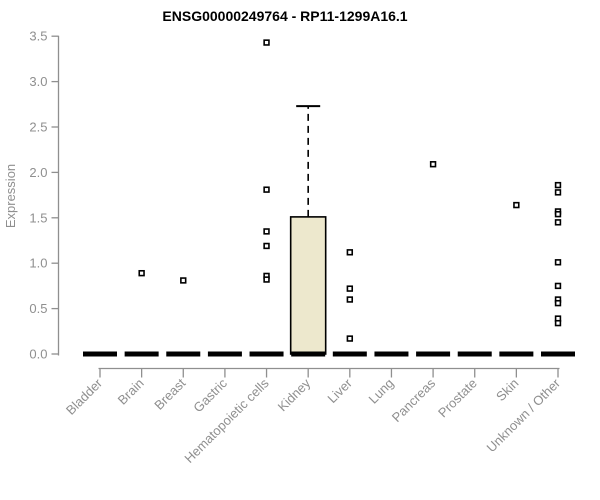  Describe the element at coordinates (339, 390) in the screenshot. I see `x-tick-label: Liver` at that location.